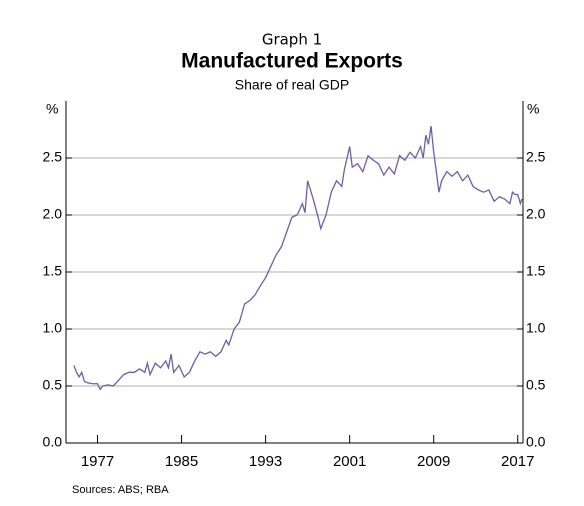 The height and width of the screenshot is (506, 584). What do you see at coordinates (53, 442) in the screenshot?
I see `y-tick-label: 0.0` at bounding box center [53, 442].